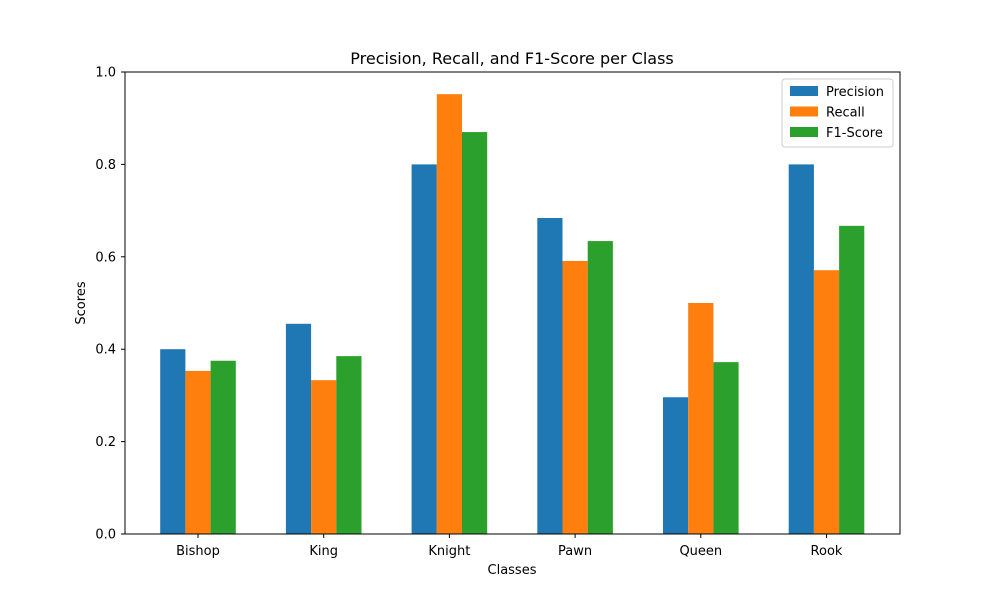 The image size is (1000, 600). What do you see at coordinates (700, 551) in the screenshot?
I see `x-tick-label: Queen` at bounding box center [700, 551].